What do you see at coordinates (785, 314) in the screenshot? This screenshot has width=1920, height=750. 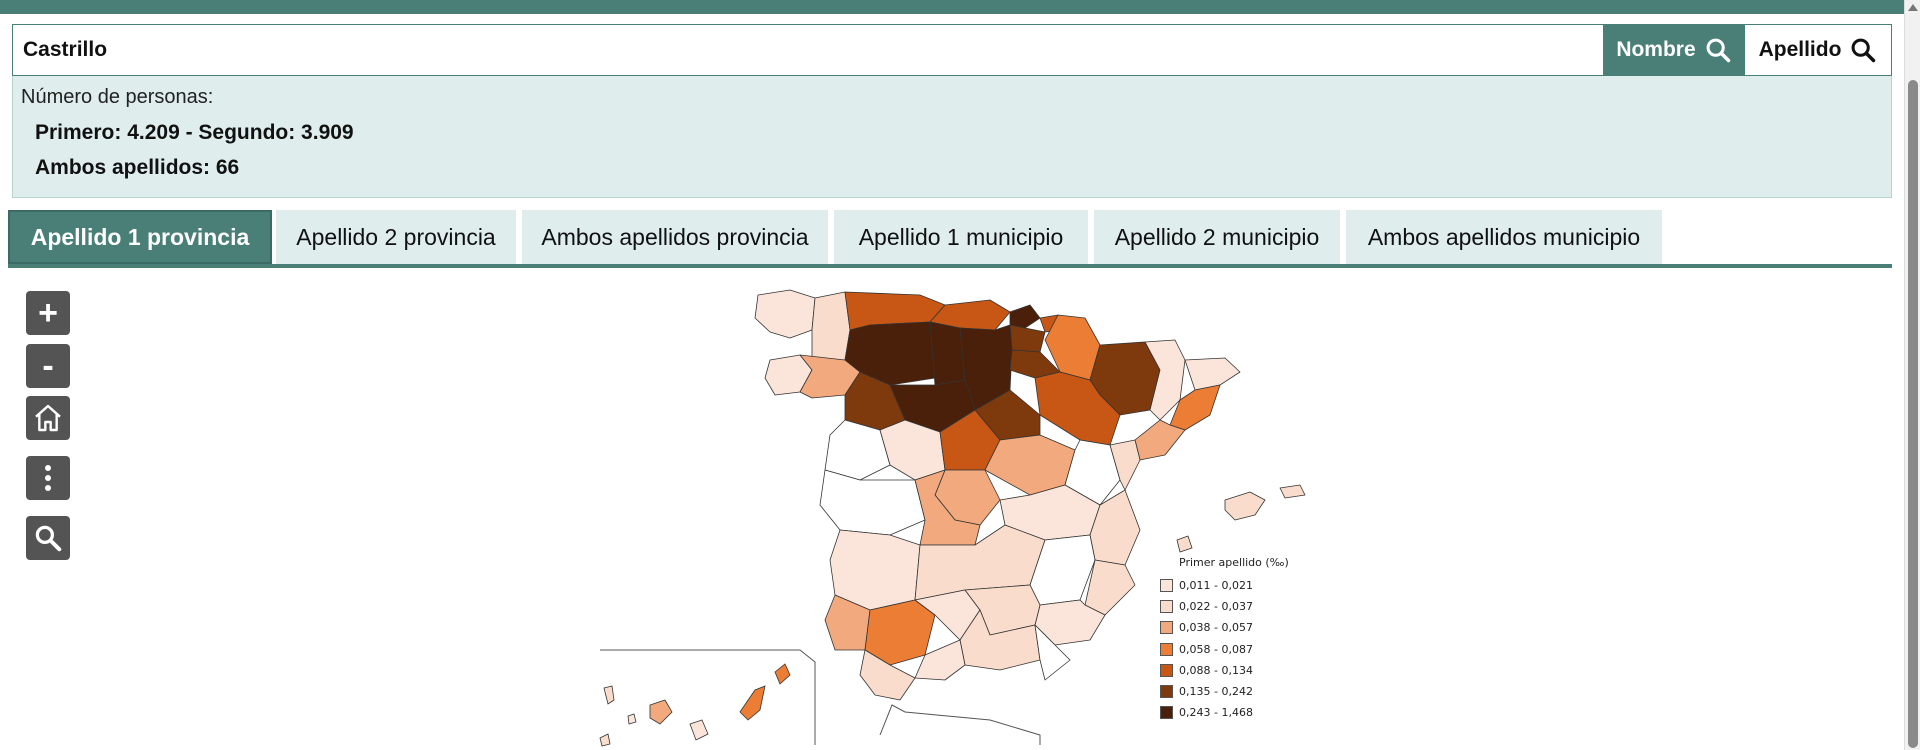 I see `province-coruna` at bounding box center [785, 314].